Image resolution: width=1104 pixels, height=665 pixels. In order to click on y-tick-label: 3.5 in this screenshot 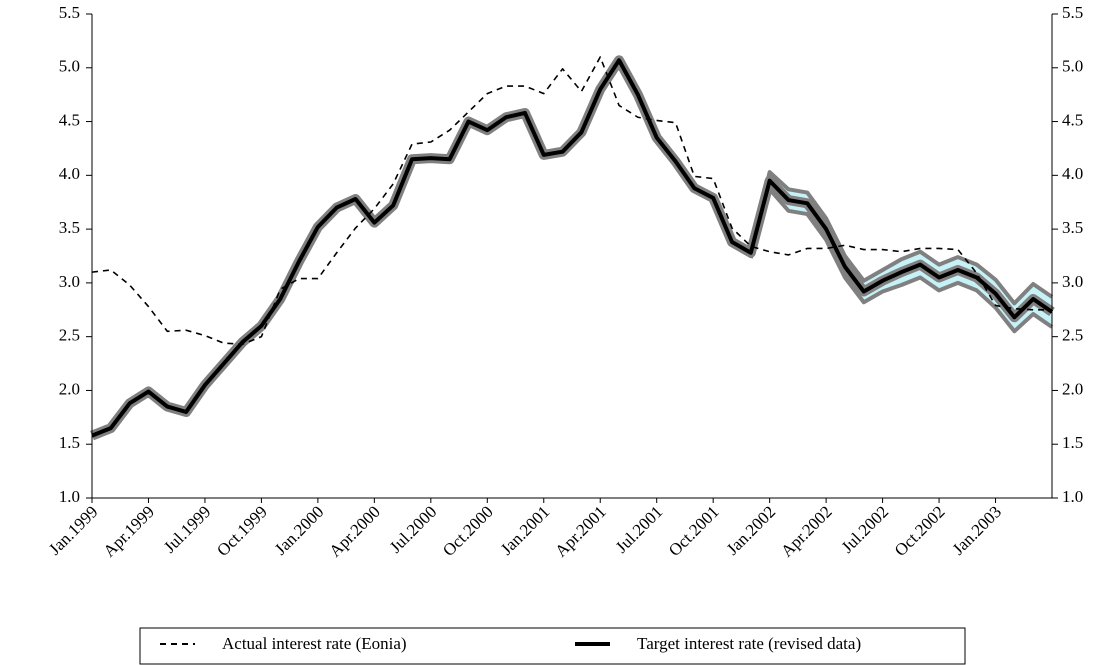, I will do `click(69, 227)`.